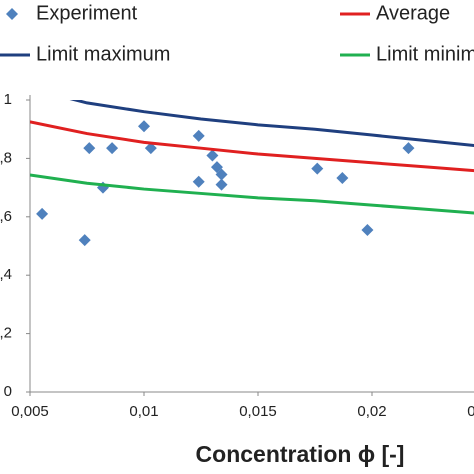 This screenshot has width=474, height=474. I want to click on y-tick-label: 0,8, so click(6, 157).